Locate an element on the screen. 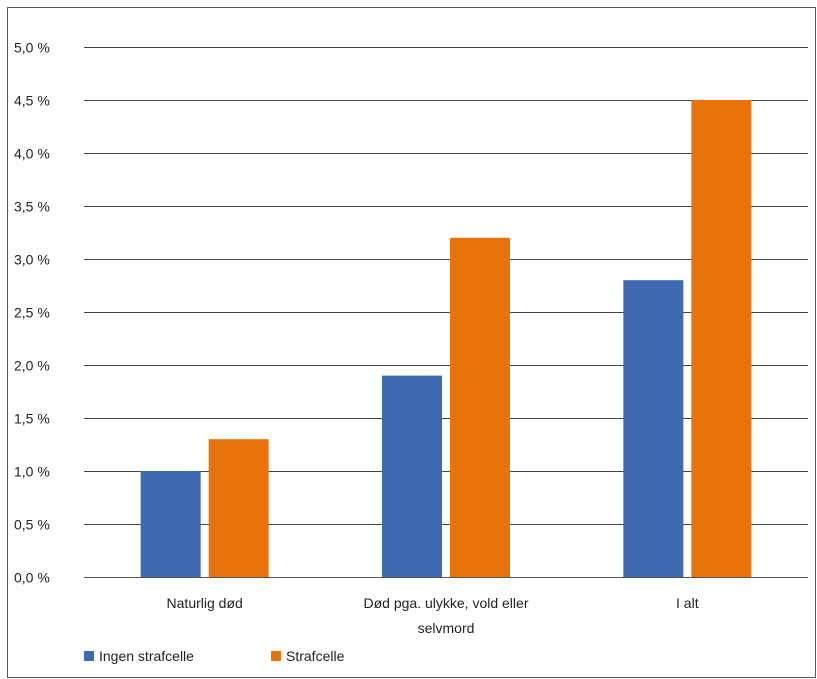 The image size is (817, 679). y-tick-label: 2,5 % is located at coordinates (32, 313).